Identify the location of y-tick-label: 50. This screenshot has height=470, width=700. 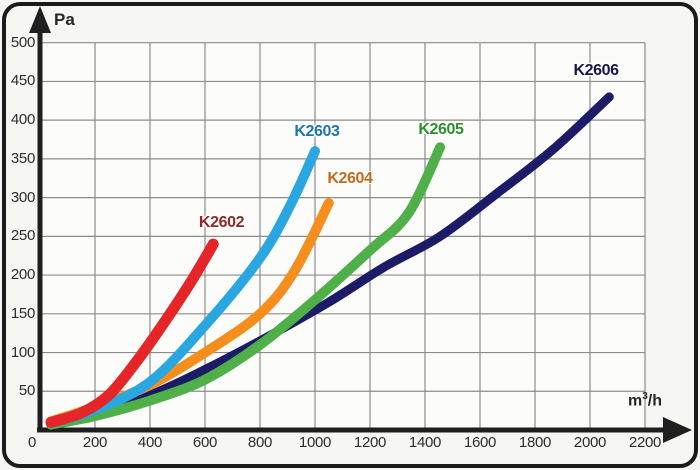
(26, 391).